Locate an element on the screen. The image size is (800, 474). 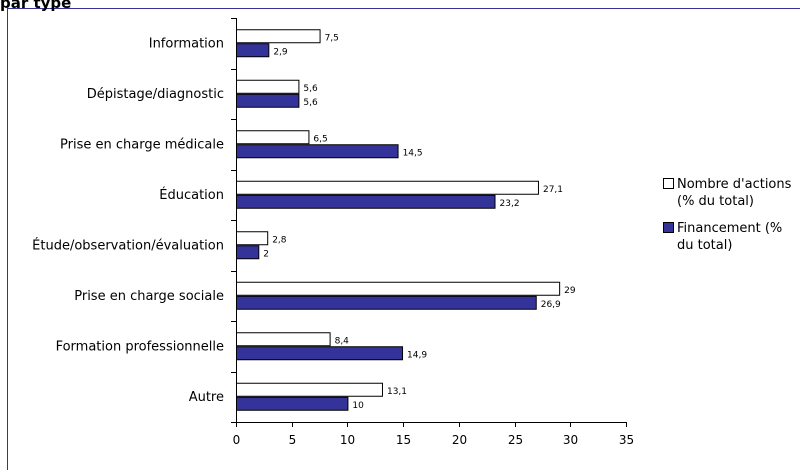
category-label: Information is located at coordinates (186, 43).